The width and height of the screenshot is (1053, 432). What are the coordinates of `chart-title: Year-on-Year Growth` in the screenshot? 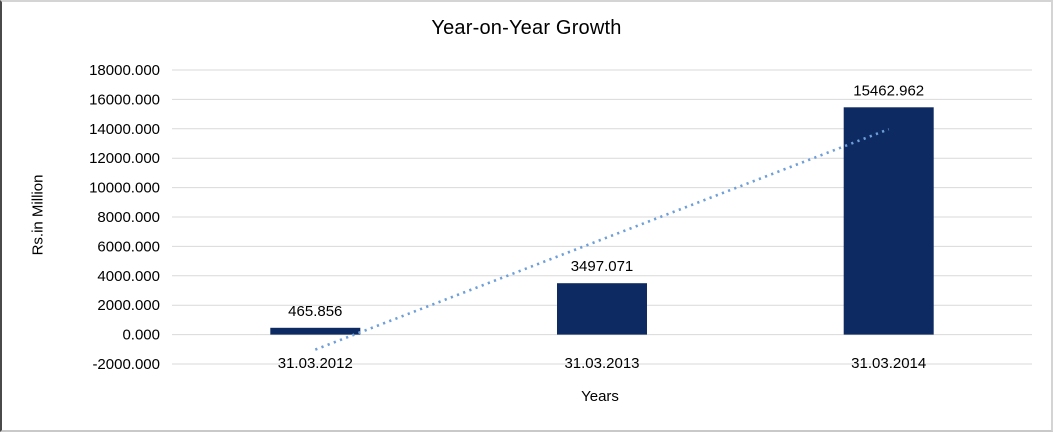 It's located at (526, 28).